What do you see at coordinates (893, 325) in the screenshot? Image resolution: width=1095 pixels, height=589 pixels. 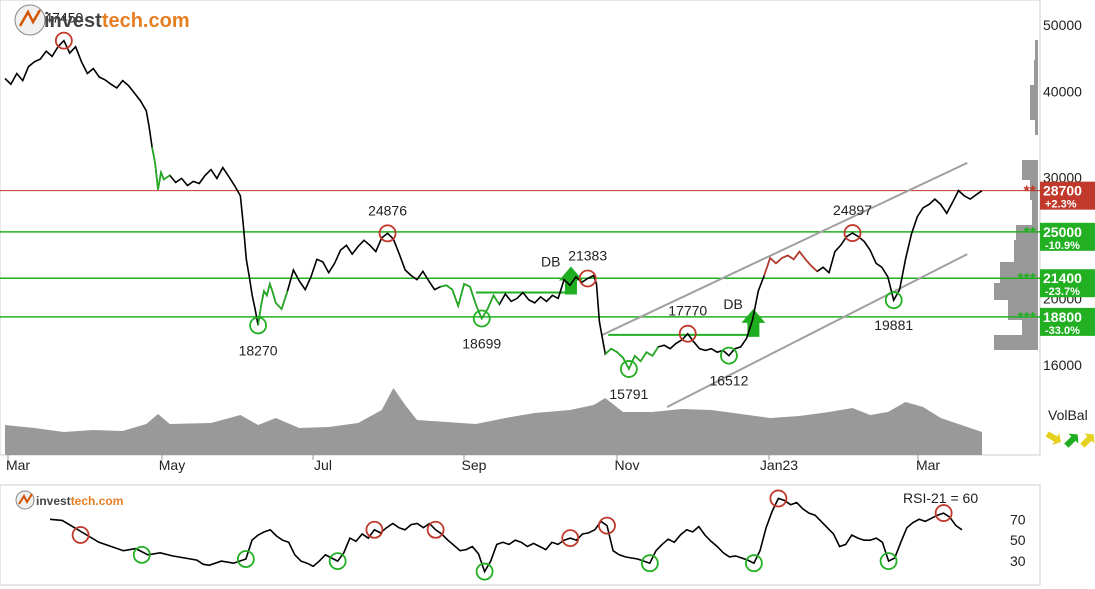 I see `annotation-label: 19881` at bounding box center [893, 325].